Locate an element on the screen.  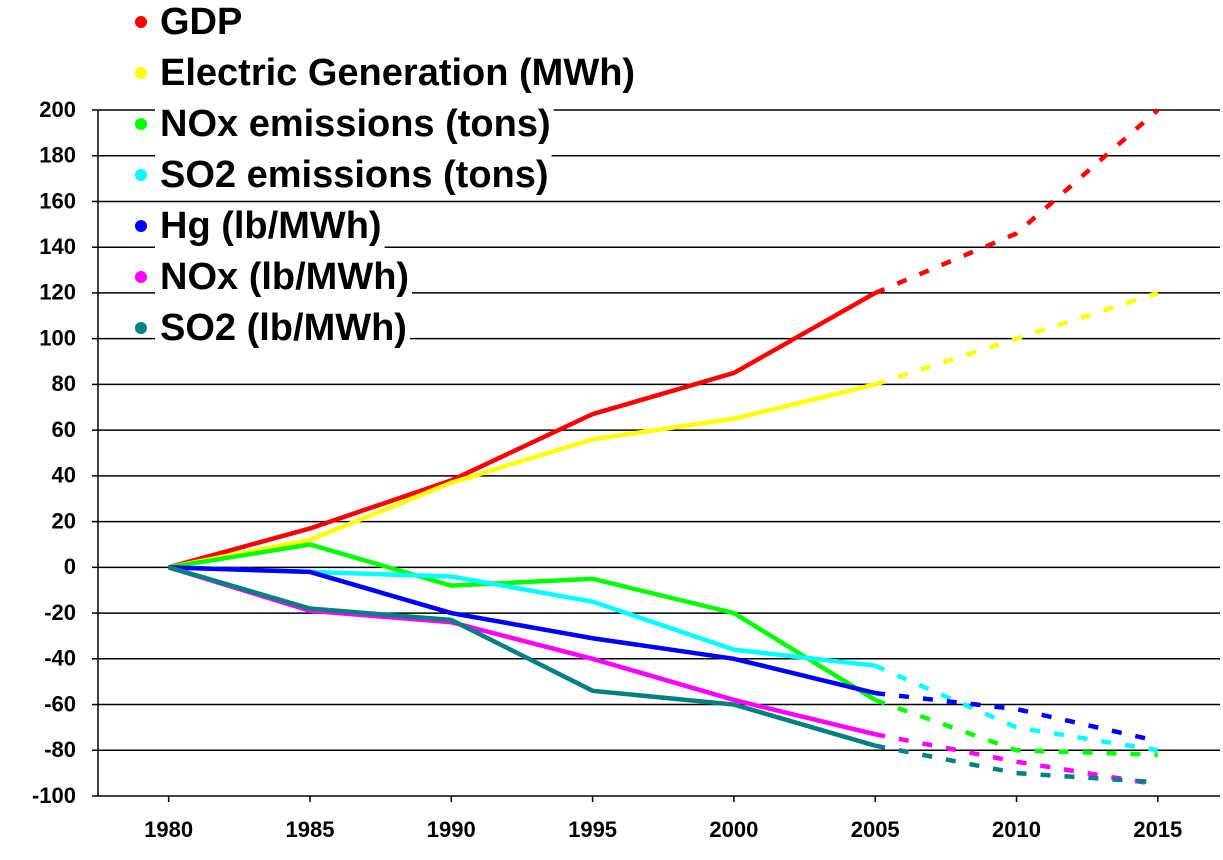
y-tick-label: 180 is located at coordinates (57, 155).